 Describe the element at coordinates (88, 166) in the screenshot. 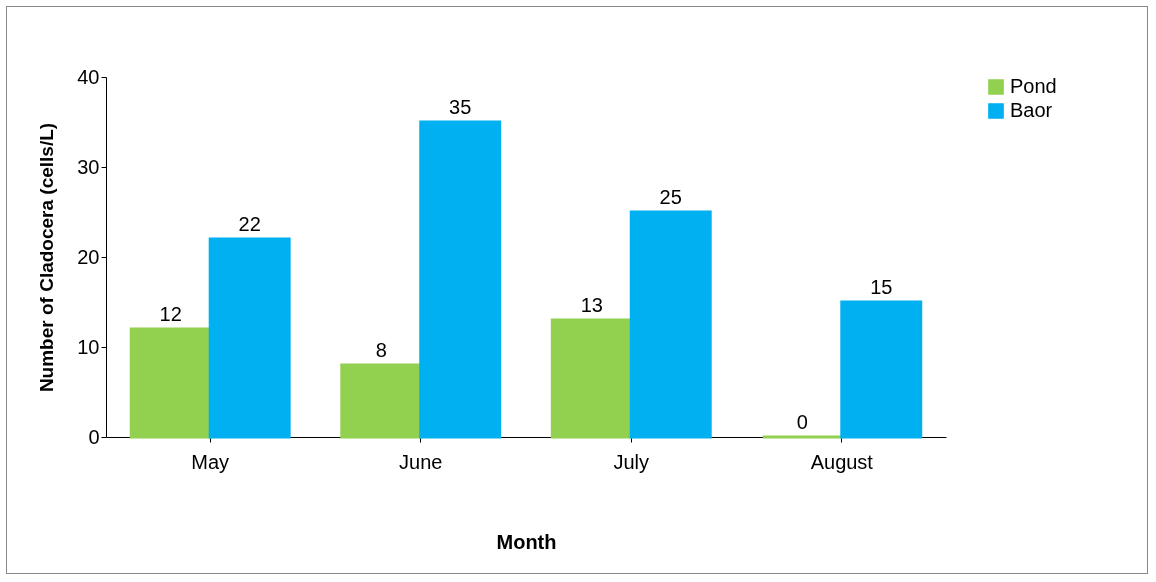

I see `y-tick-label: 30` at that location.